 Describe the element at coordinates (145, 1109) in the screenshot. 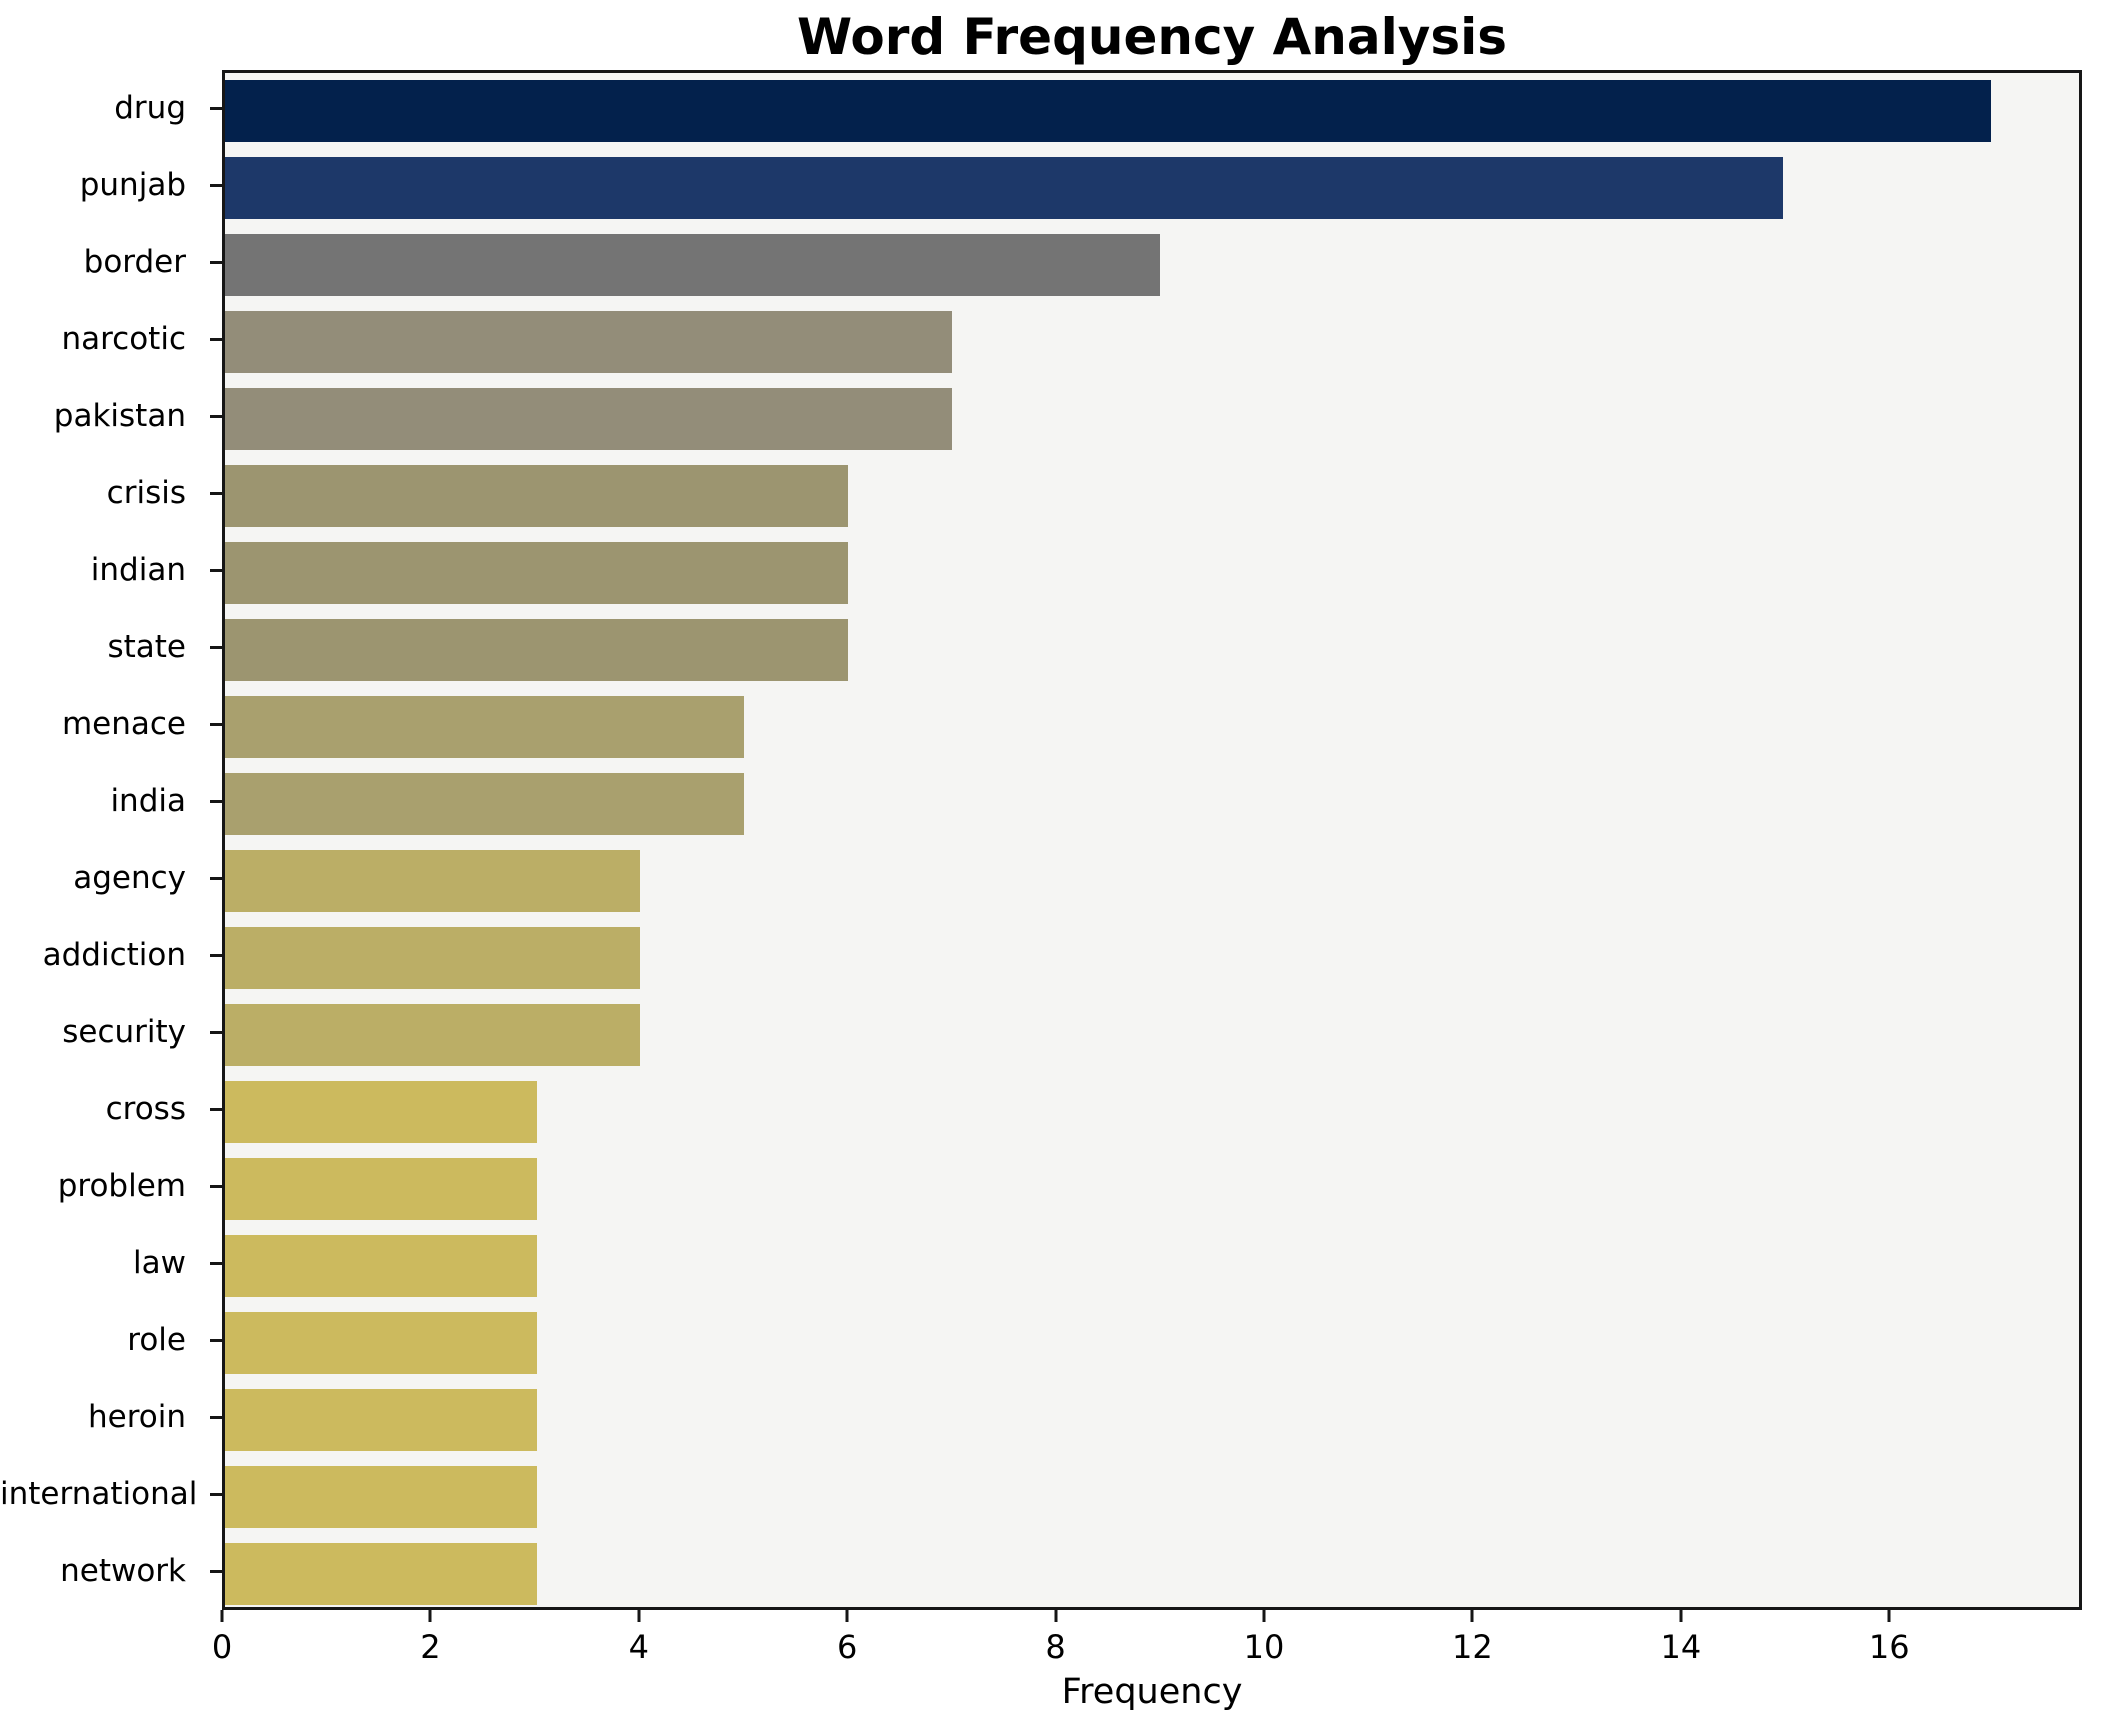

I see `y-tick-label-cross: cross` at that location.